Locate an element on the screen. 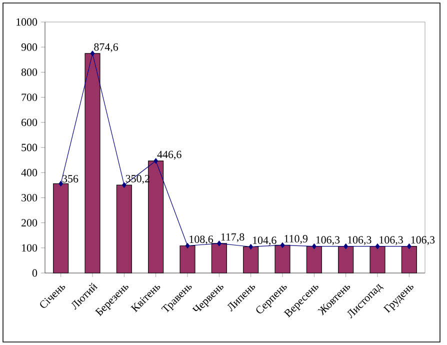  y-tick-label: 0 is located at coordinates (35, 273).